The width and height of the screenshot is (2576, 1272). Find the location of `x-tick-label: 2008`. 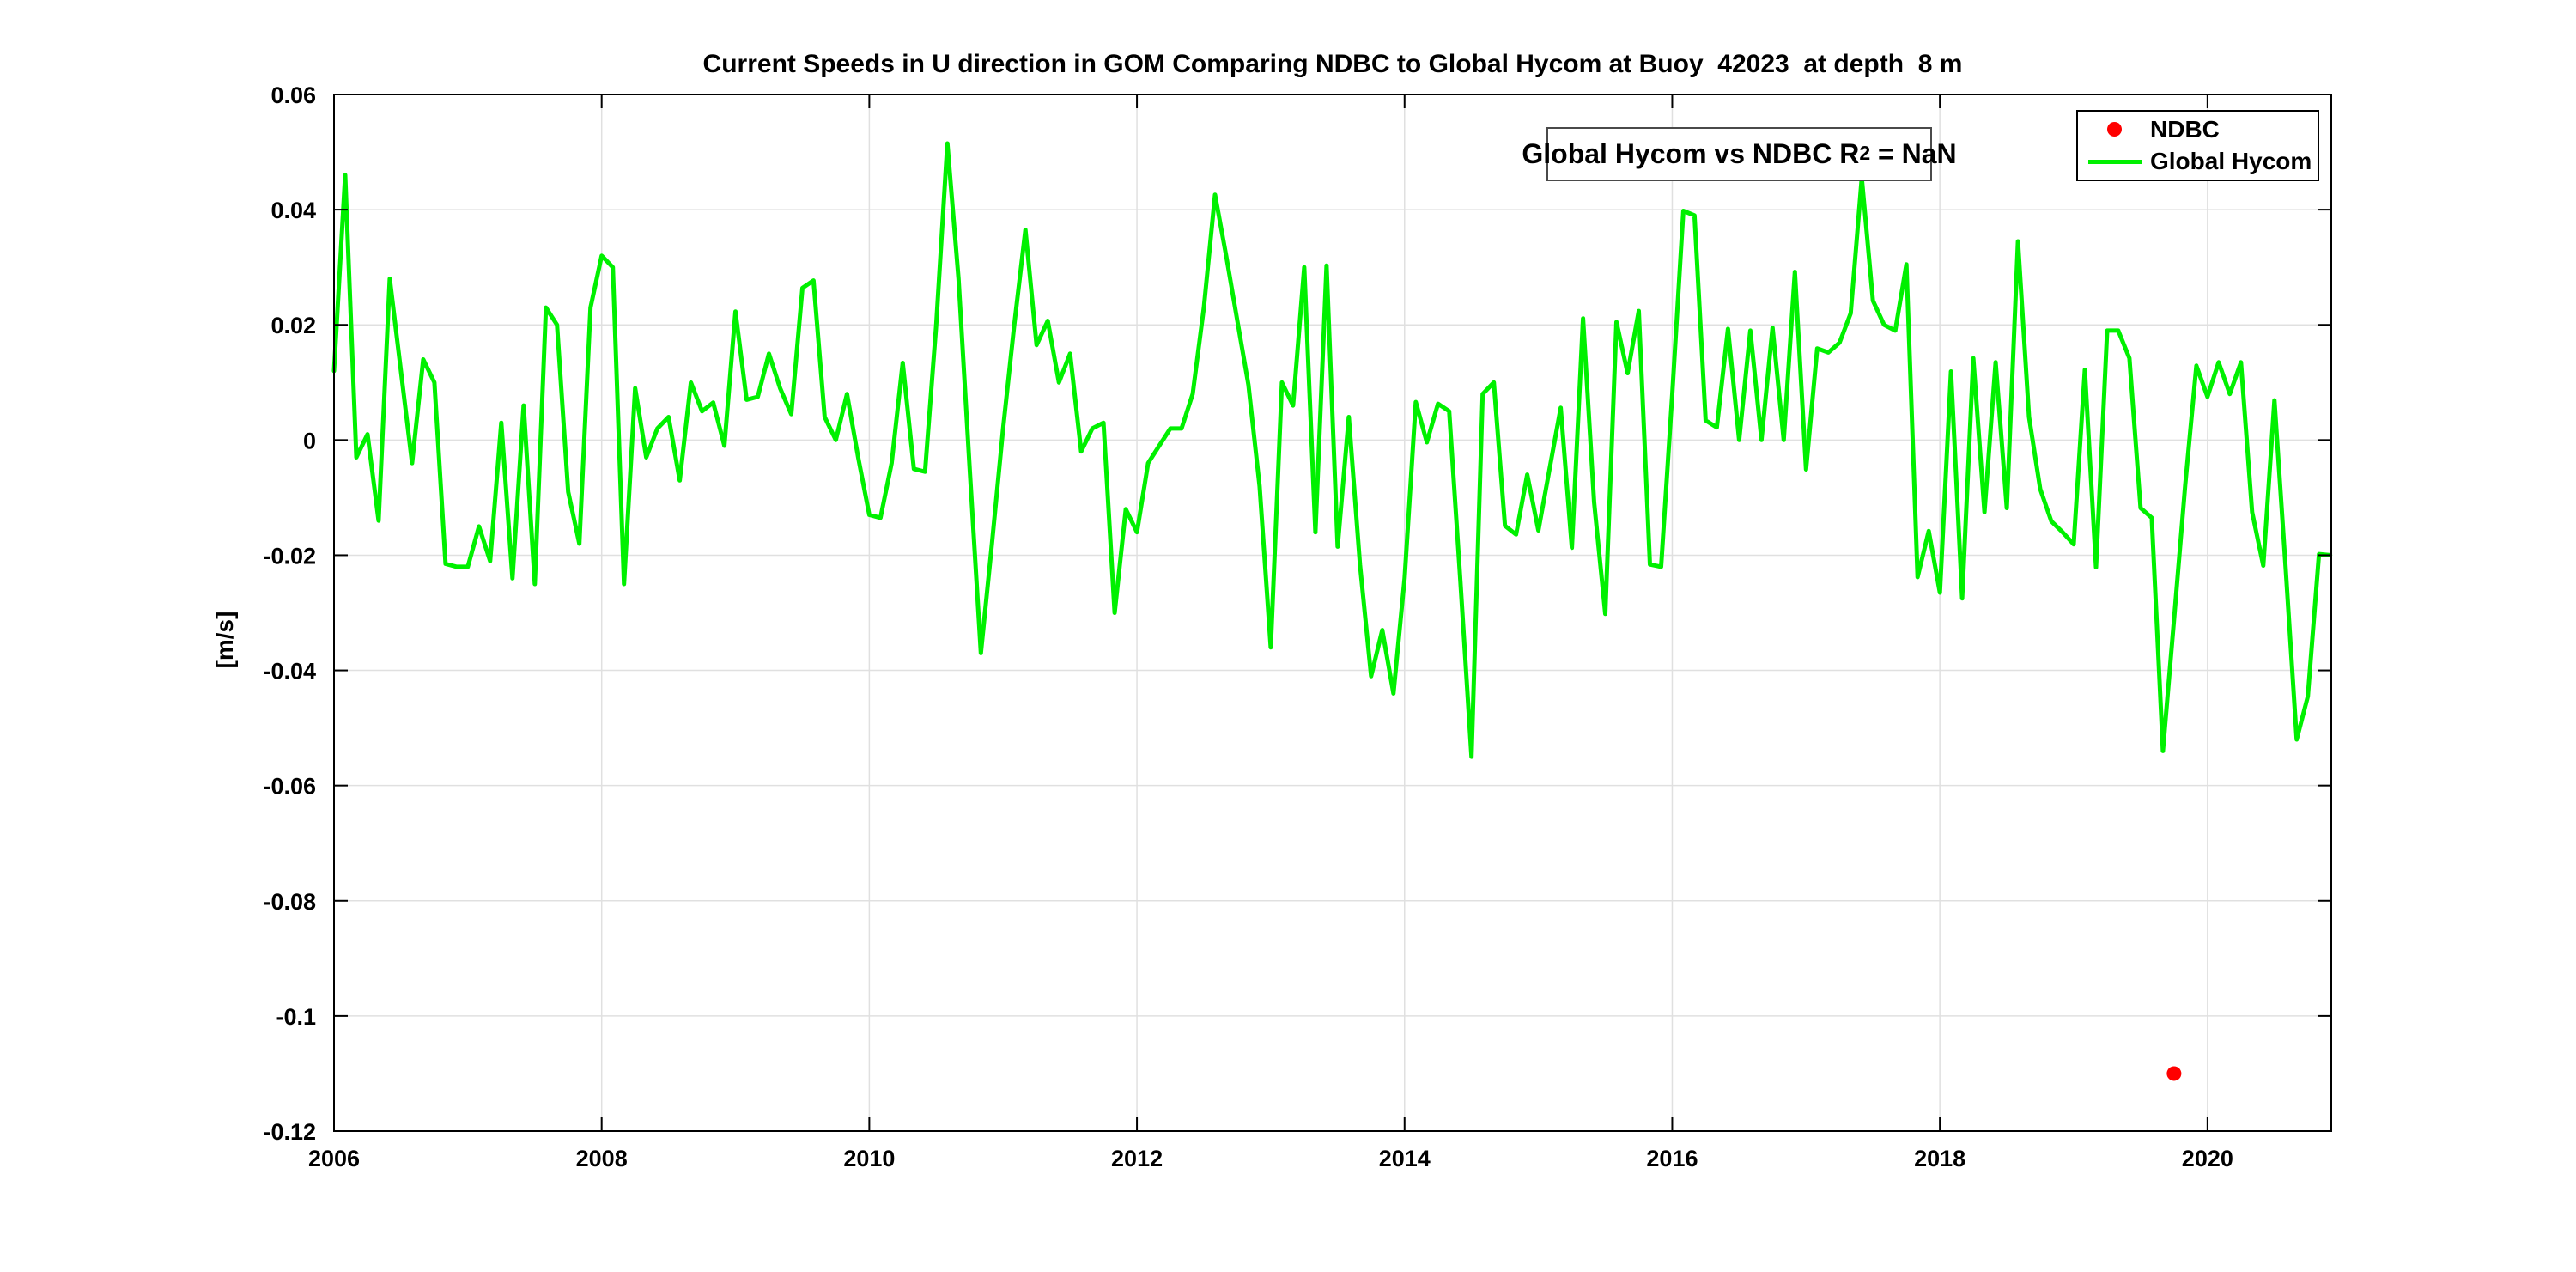

x-tick-label: 2008 is located at coordinates (602, 1159).